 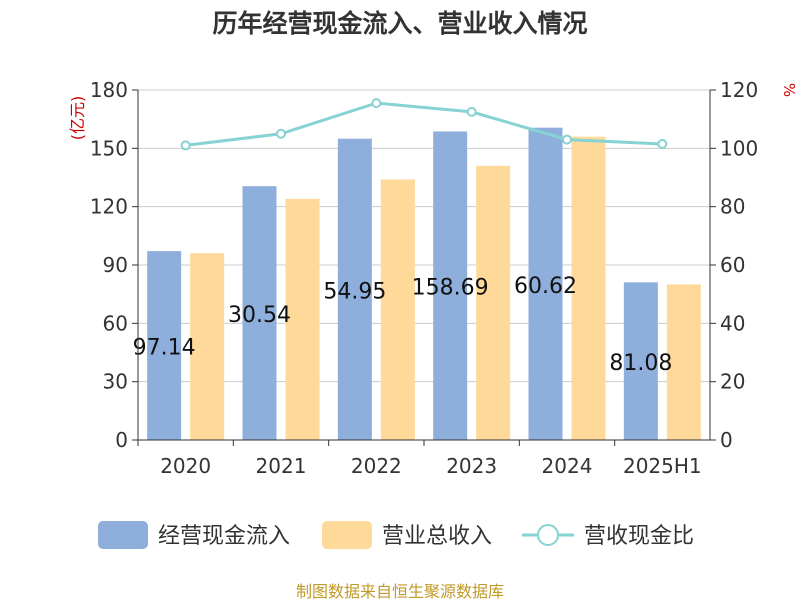 I want to click on x-tick-label: 2021, so click(x=281, y=466).